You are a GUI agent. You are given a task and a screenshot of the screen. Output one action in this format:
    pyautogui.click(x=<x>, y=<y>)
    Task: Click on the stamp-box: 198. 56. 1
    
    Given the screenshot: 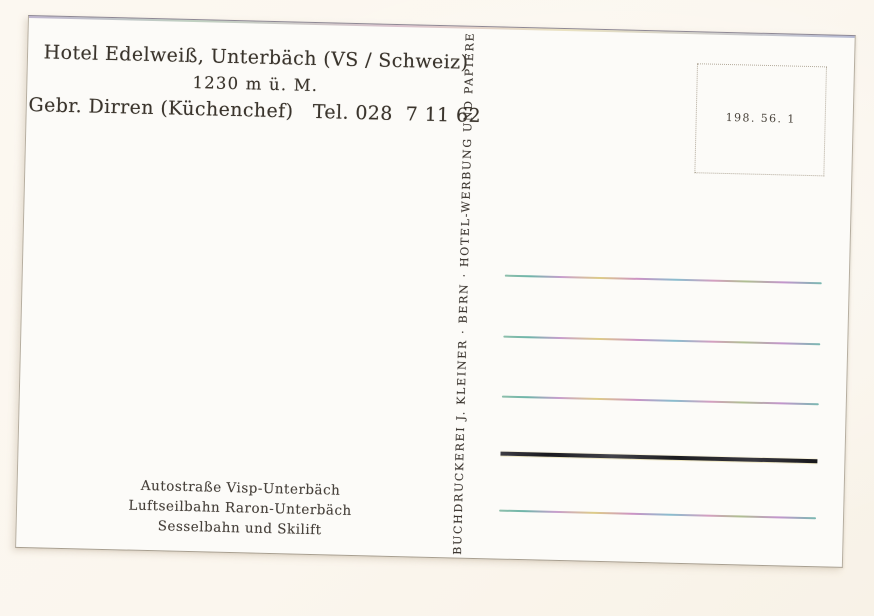 What is the action you would take?
    pyautogui.click(x=760, y=120)
    